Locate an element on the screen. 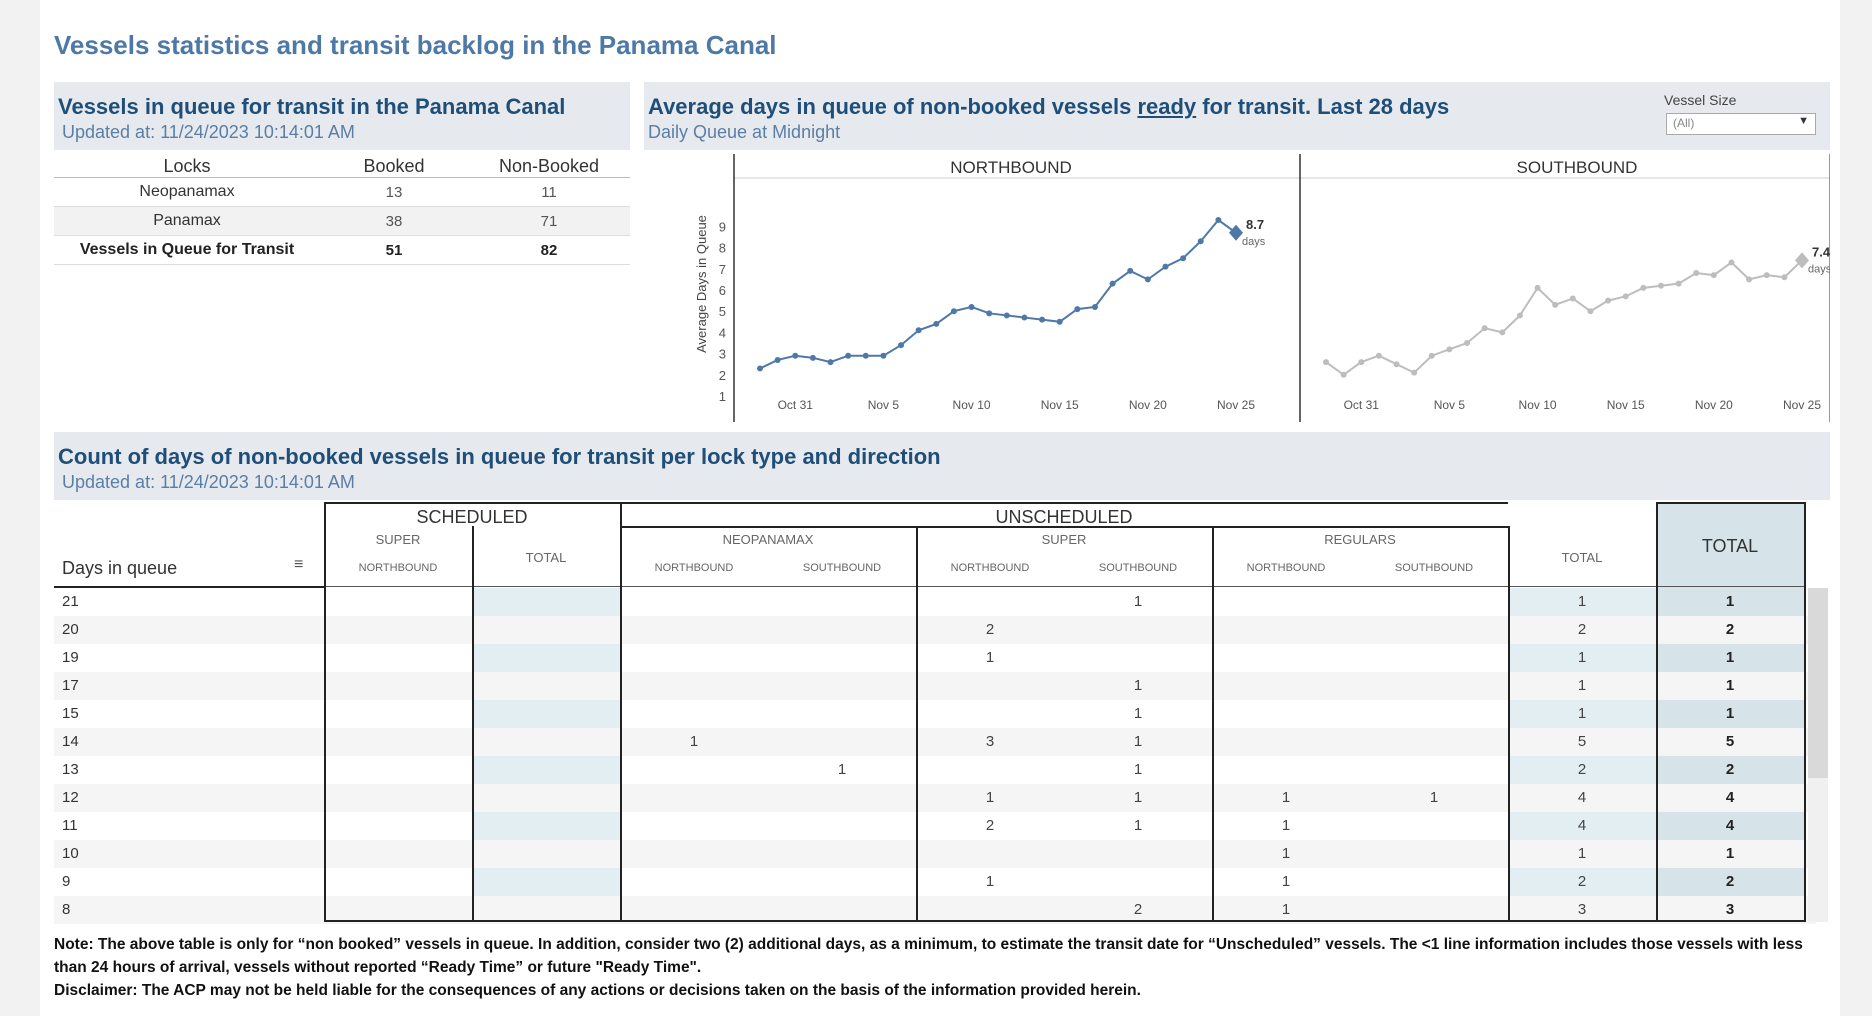  table-row: 20 2 2 2 is located at coordinates (935, 630).